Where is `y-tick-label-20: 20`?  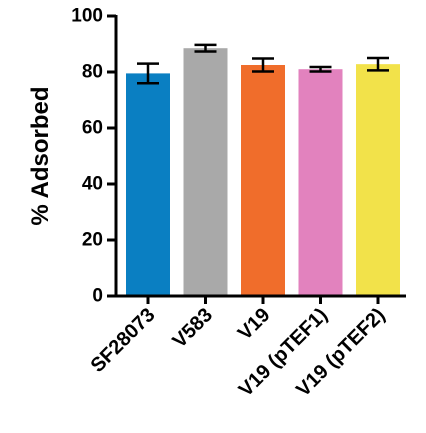 y-tick-label-20: 20 is located at coordinates (92, 240).